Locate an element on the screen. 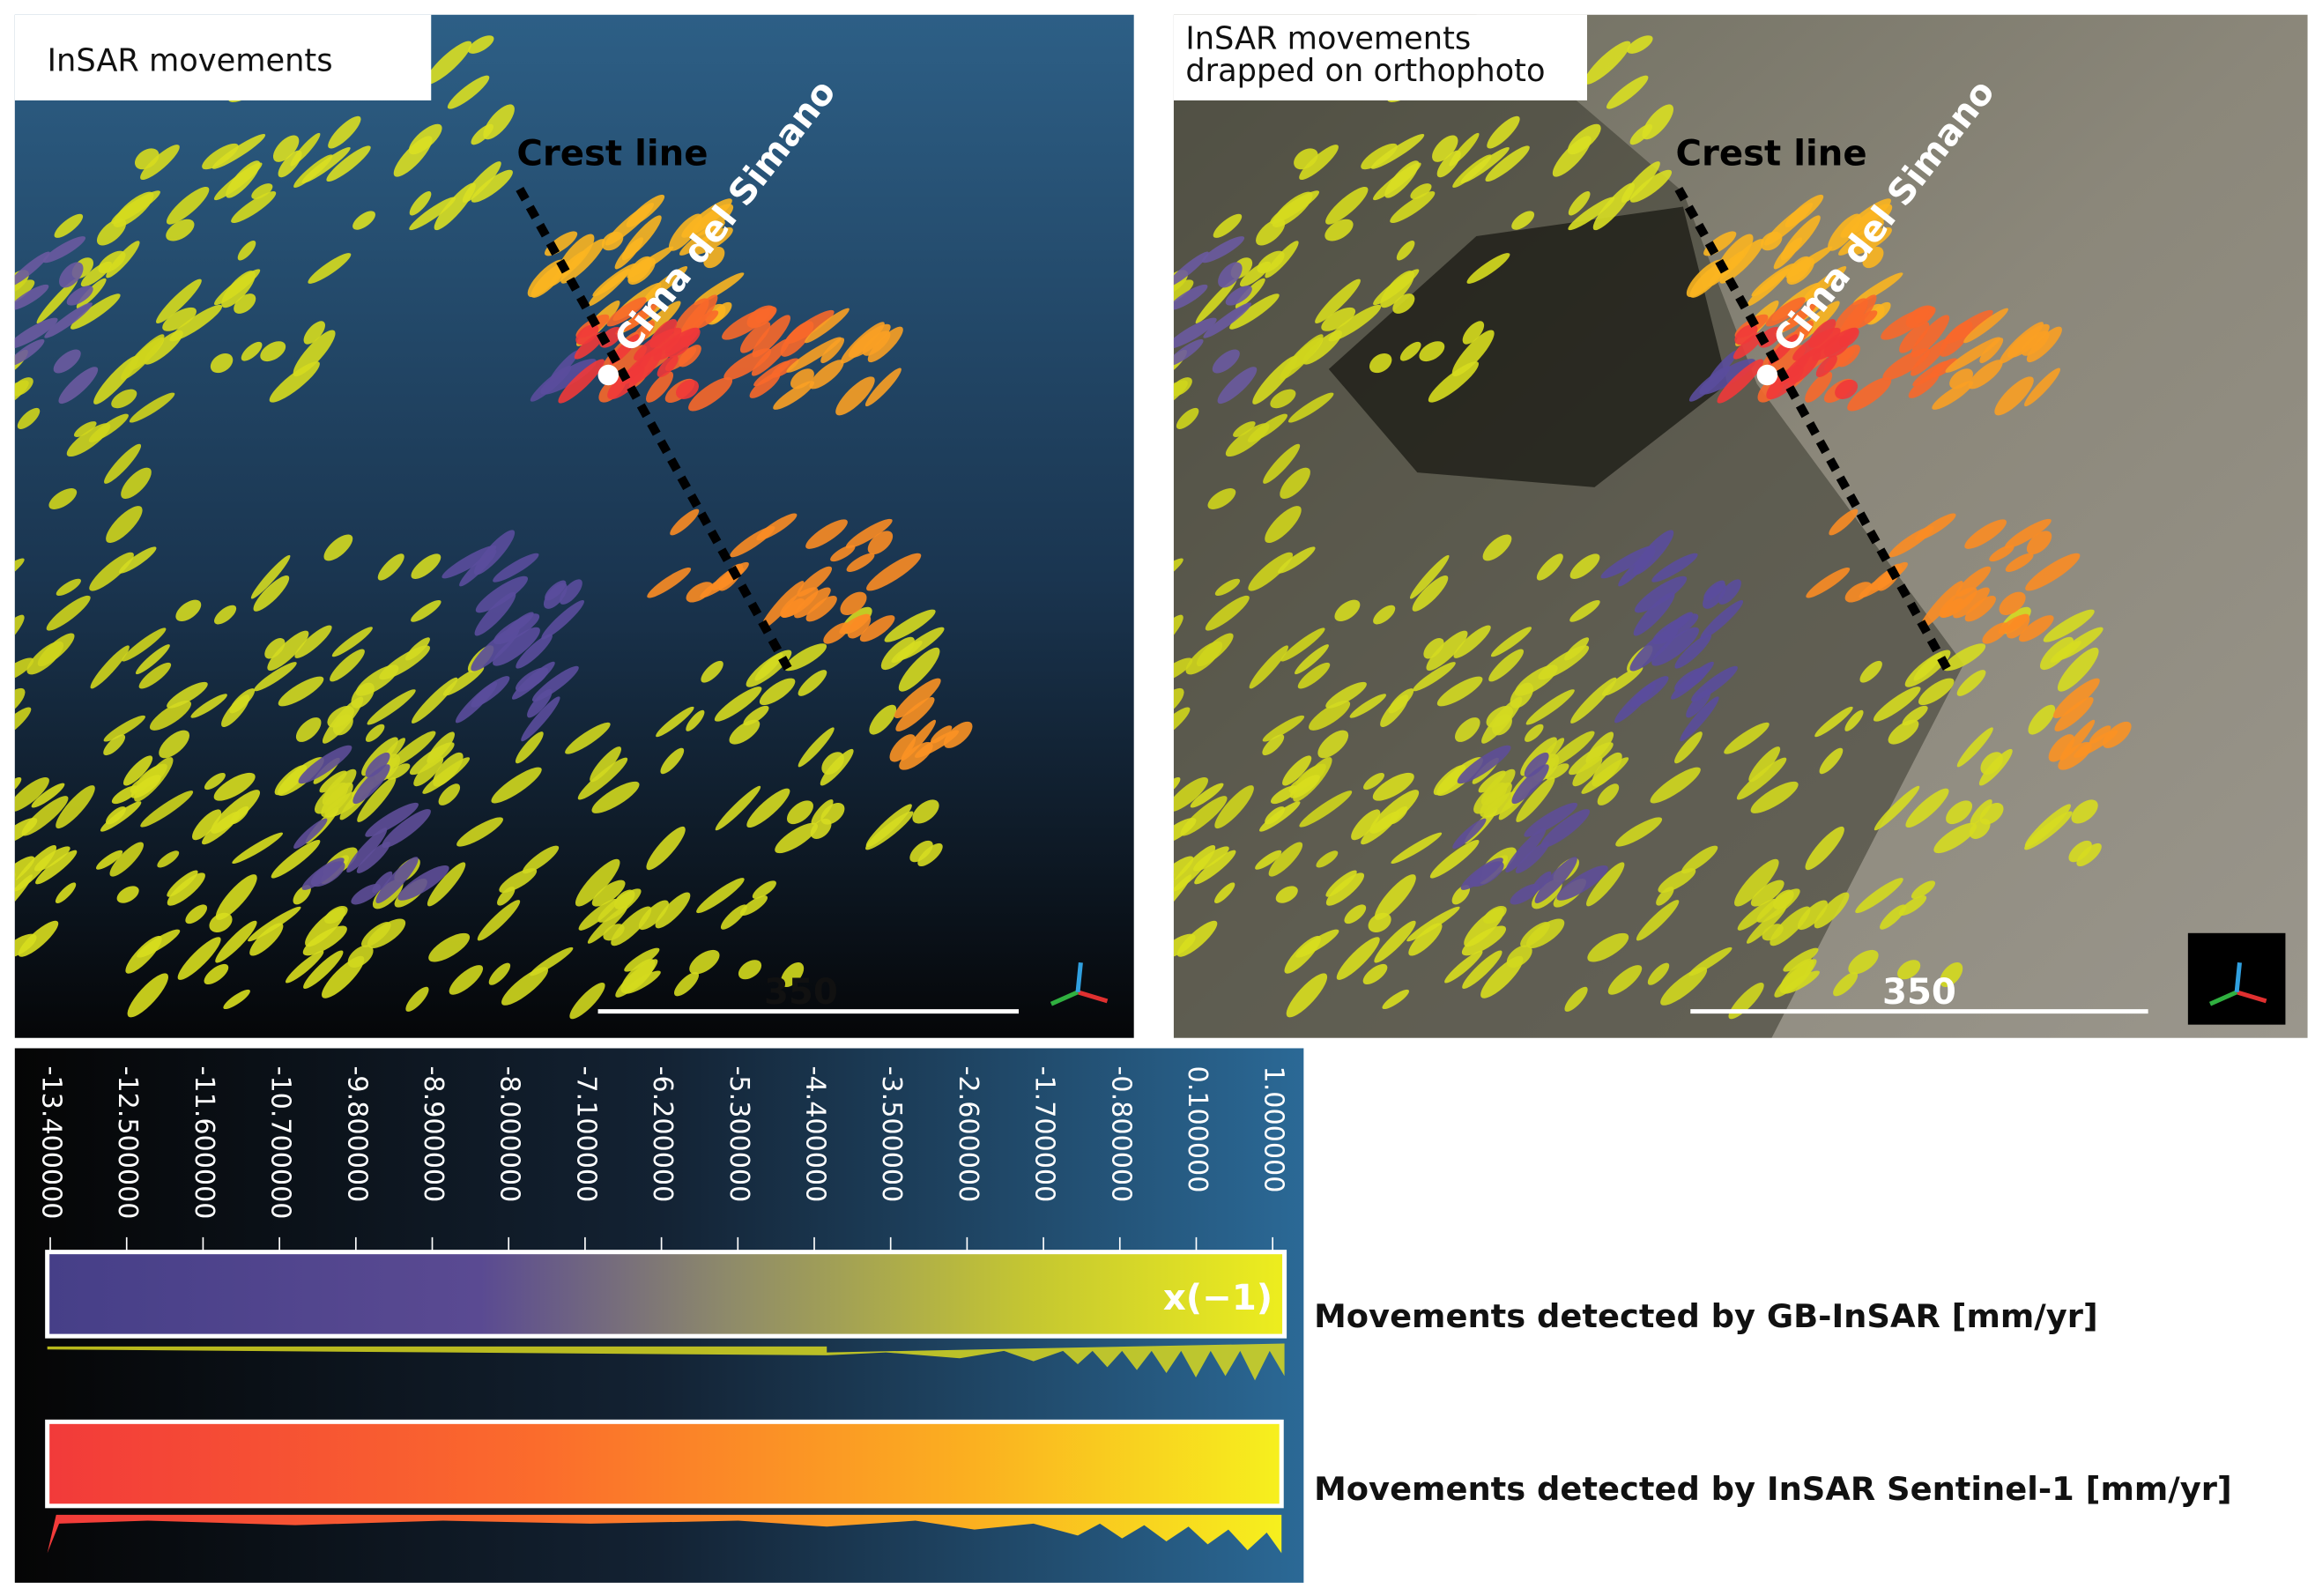 This screenshot has height=1596, width=2315. crest-label: Crest line is located at coordinates (612, 154).